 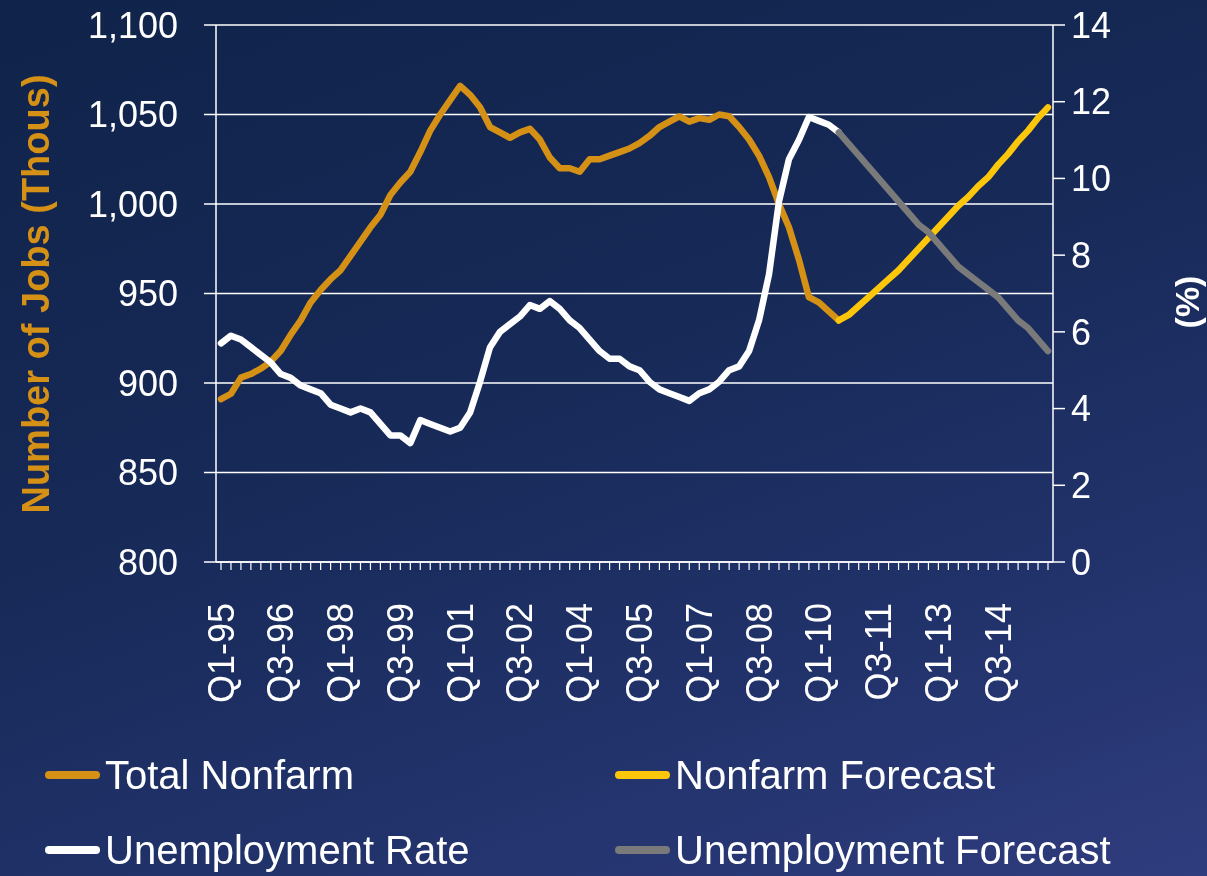 What do you see at coordinates (639, 653) in the screenshot?
I see `x-tick-label: Q3-05` at bounding box center [639, 653].